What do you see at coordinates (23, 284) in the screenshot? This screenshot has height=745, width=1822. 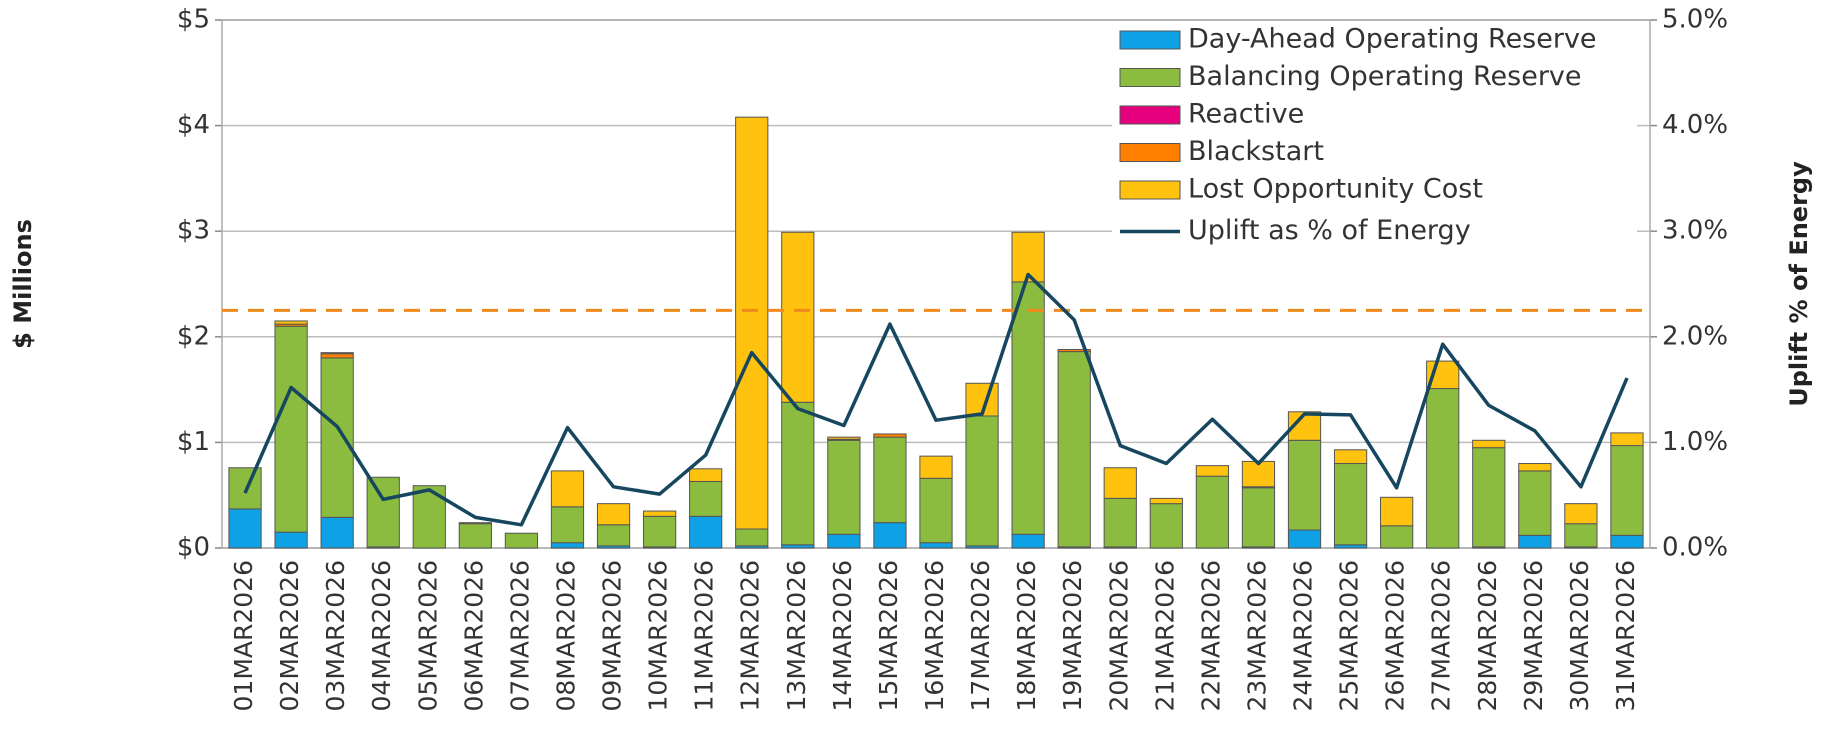 I see `y-axis-label: $ Millions` at bounding box center [23, 284].